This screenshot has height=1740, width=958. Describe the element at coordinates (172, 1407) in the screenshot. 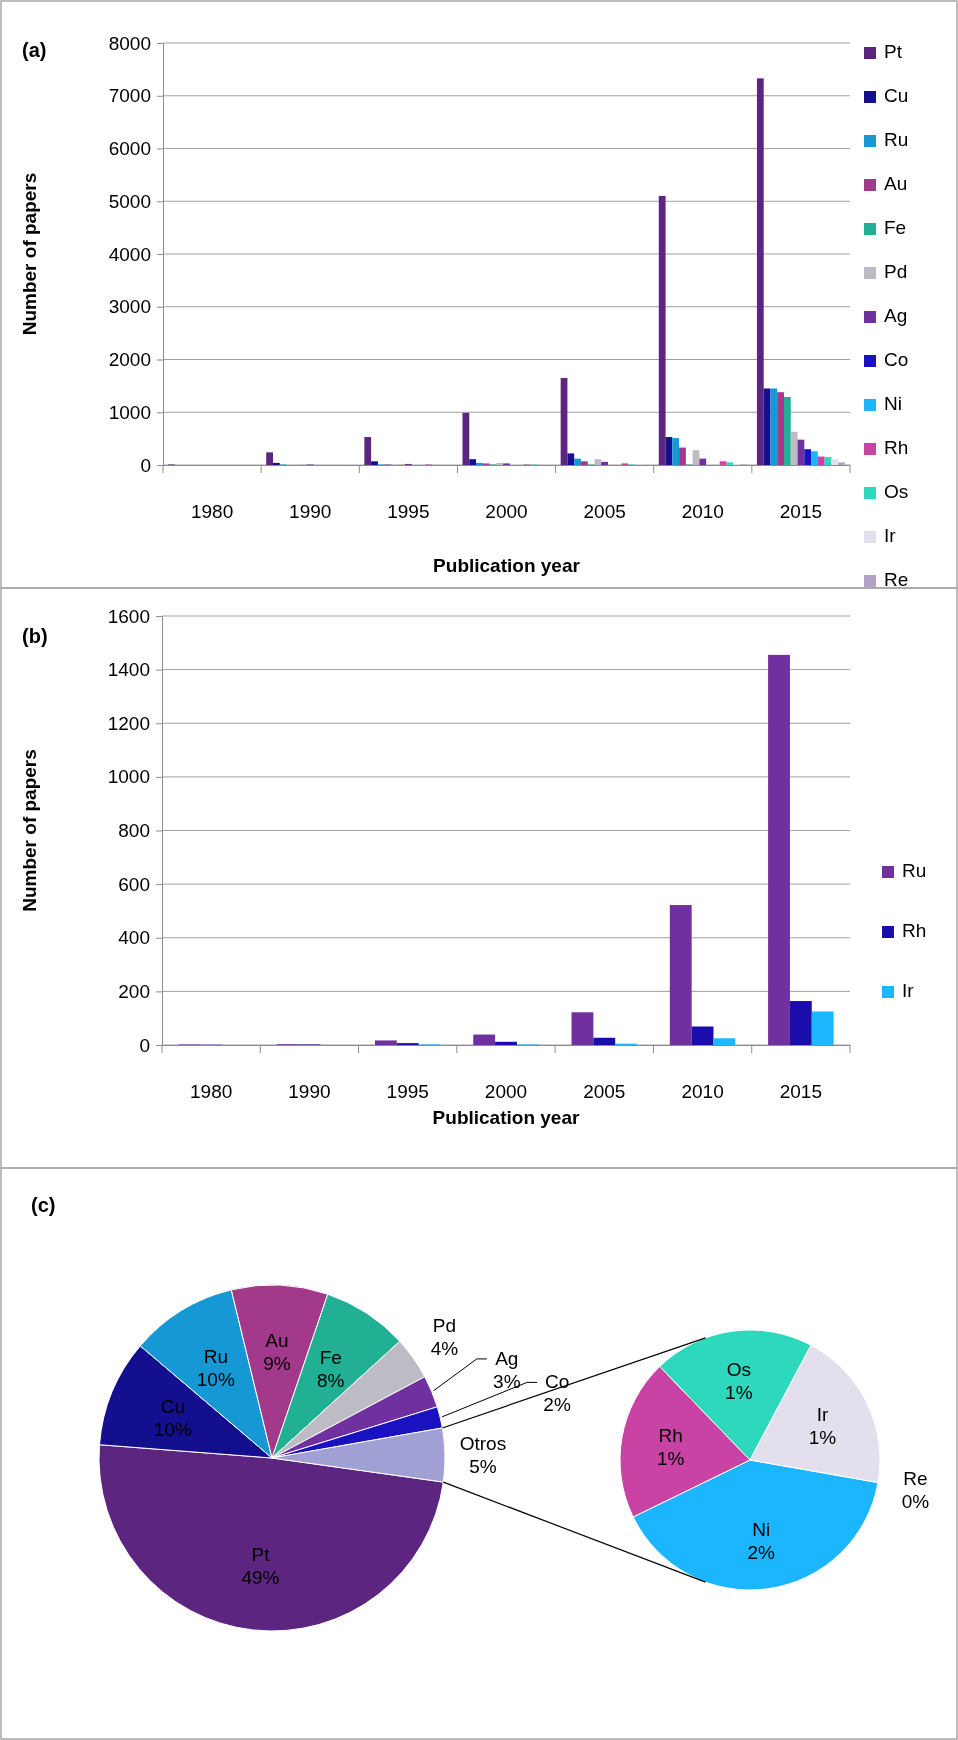

I see `slice-label: Cu` at that location.